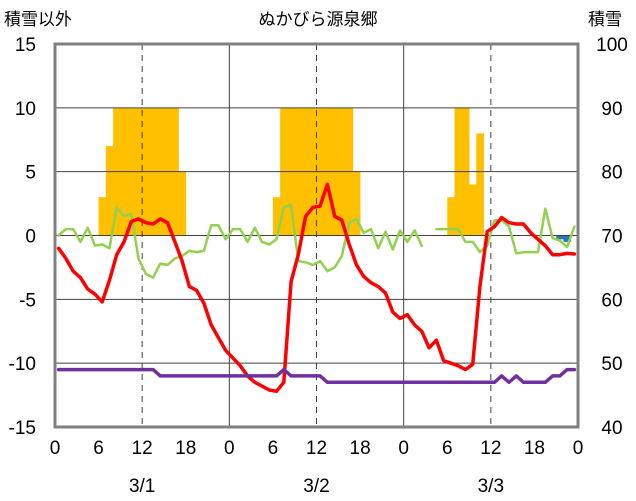 The image size is (636, 501). I want to click on right-tick-label: 70, so click(611, 237).